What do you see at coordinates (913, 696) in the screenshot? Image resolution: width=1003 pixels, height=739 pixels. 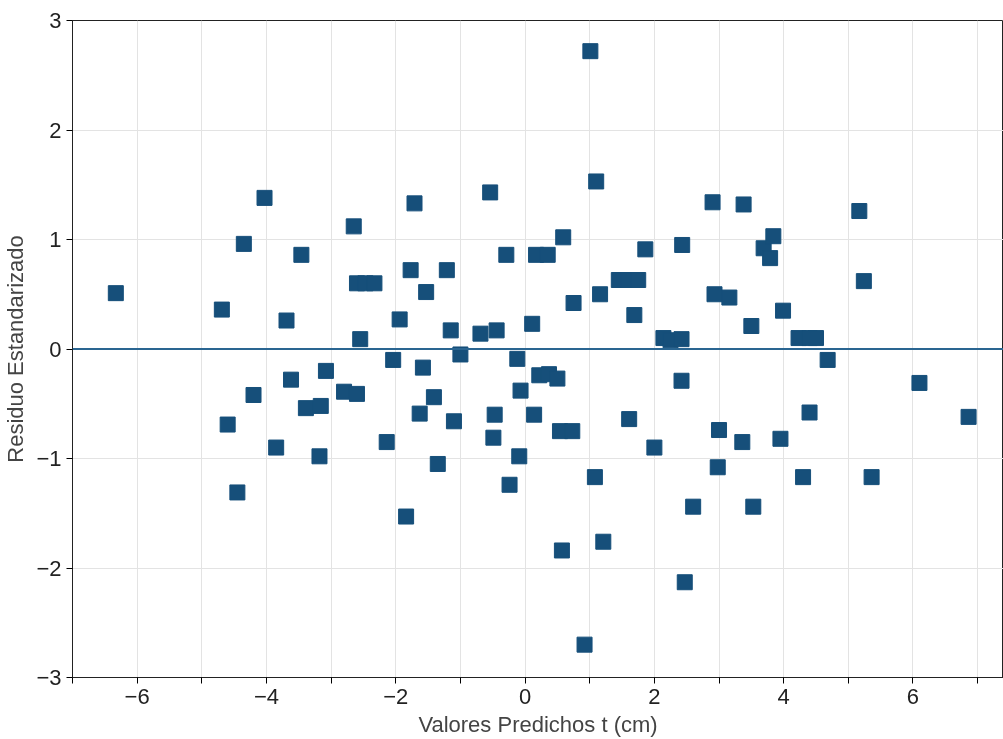 I see `x-tick-label: 6` at bounding box center [913, 696].